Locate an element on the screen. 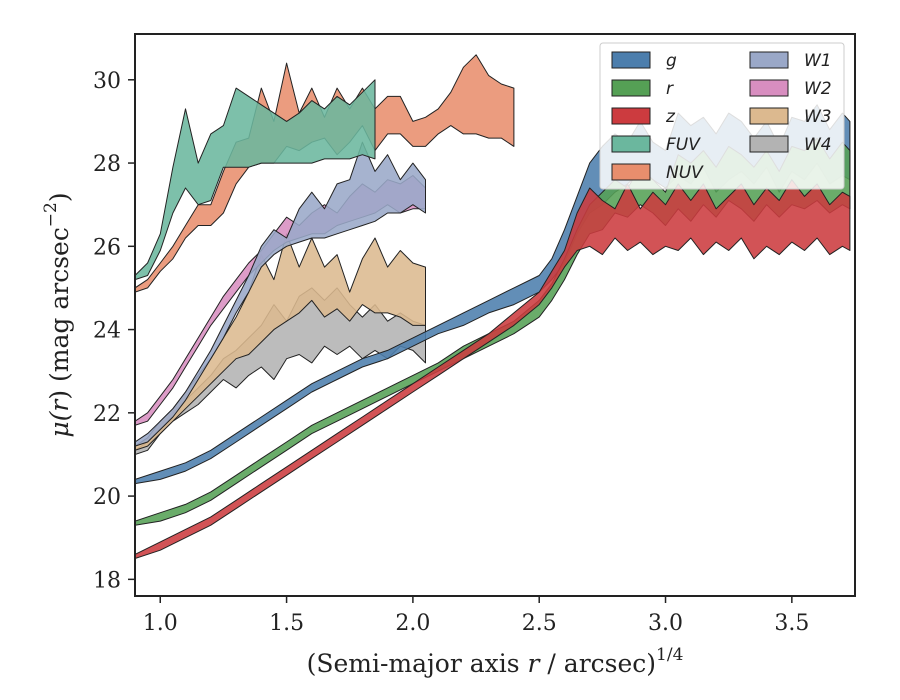 Image resolution: width=900 pixels, height=700 pixels. x-axis-ticks: 1.0 1.5 2.0 2.5 3.0 3.5 is located at coordinates (476, 616).